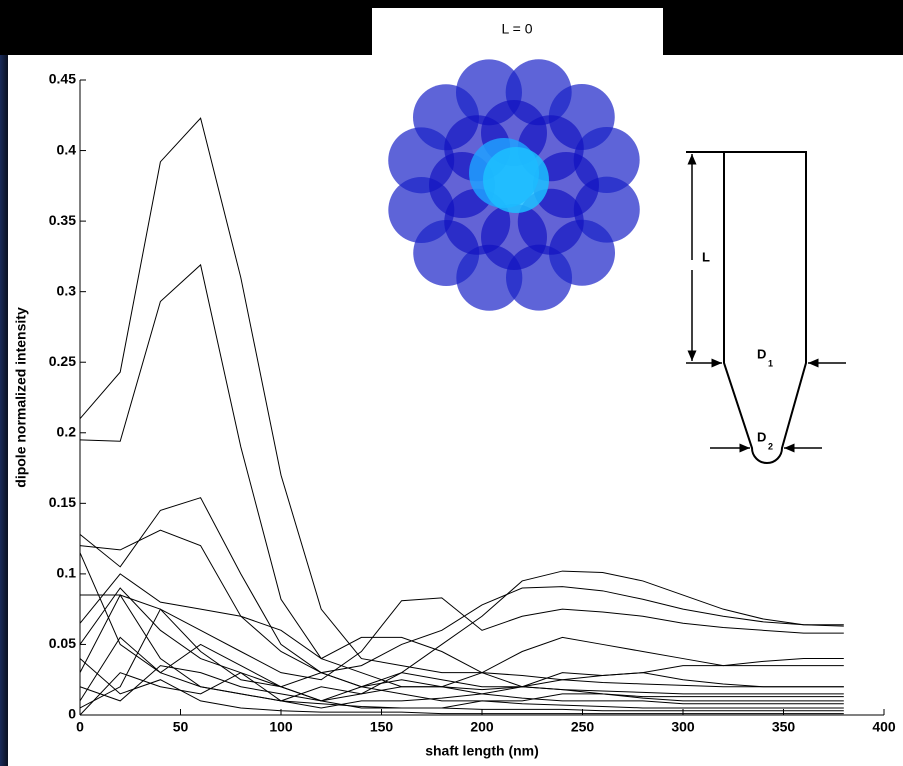  I want to click on y-tick-label: 0.15, so click(62, 502).